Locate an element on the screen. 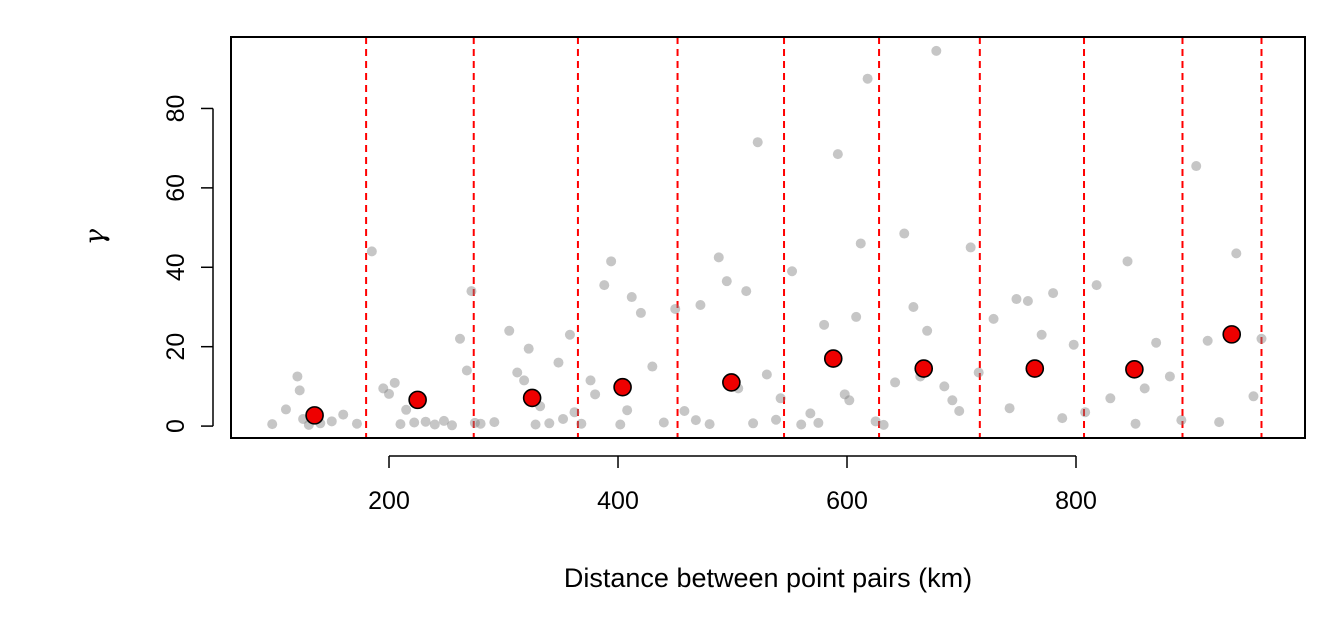 The height and width of the screenshot is (633, 1344). binned-mean-points is located at coordinates (773, 375).